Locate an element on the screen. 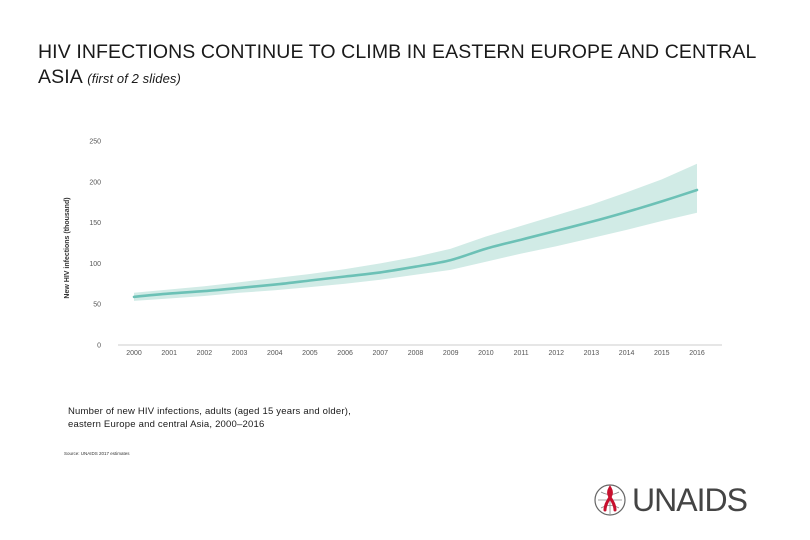  unaids-logo: UNAIDS is located at coordinates (692, 500).